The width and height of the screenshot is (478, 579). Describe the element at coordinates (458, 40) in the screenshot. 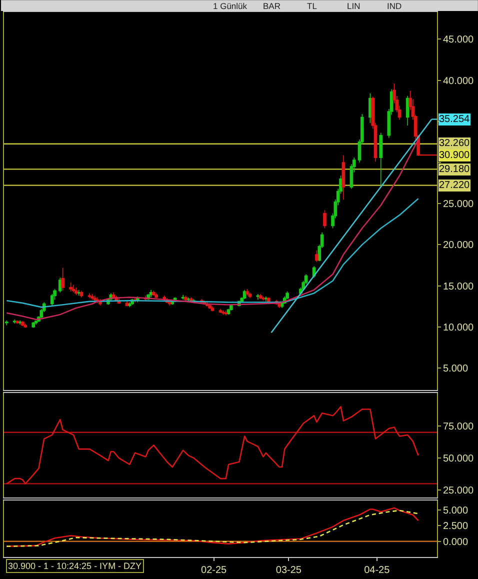

I see `y-tick-label: 45.000` at that location.